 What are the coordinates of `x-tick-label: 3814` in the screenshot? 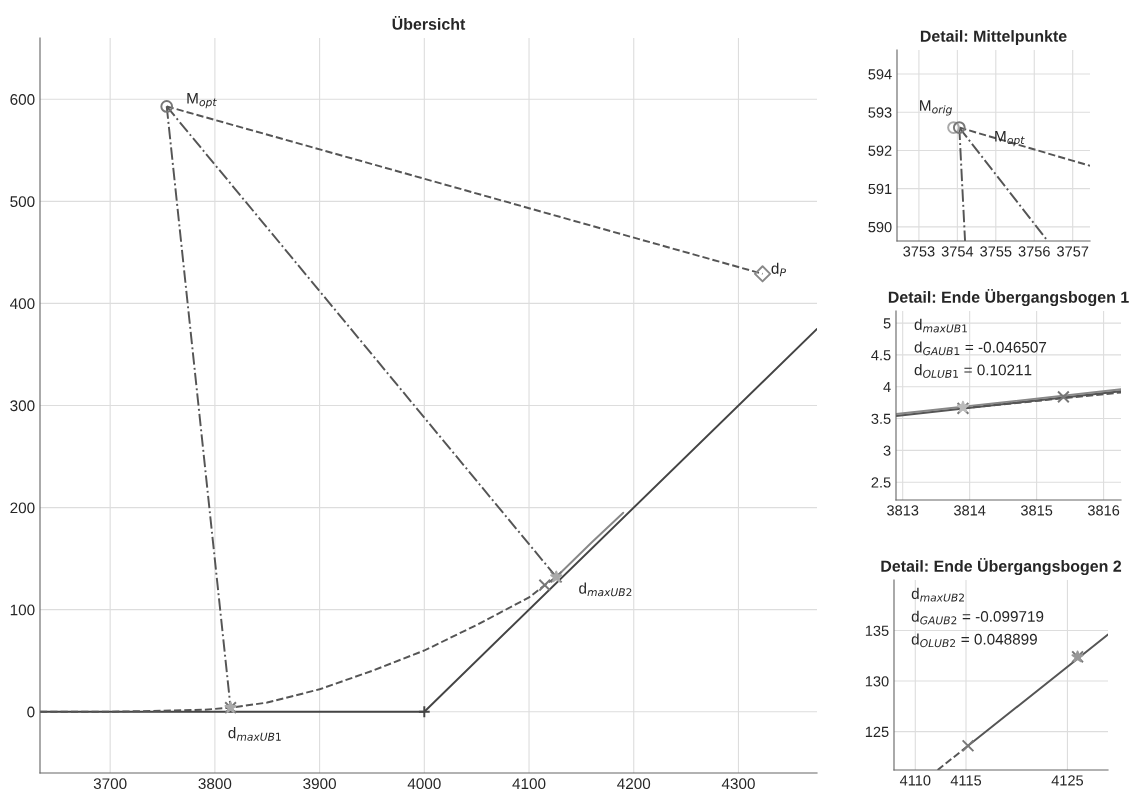 It's located at (970, 510).